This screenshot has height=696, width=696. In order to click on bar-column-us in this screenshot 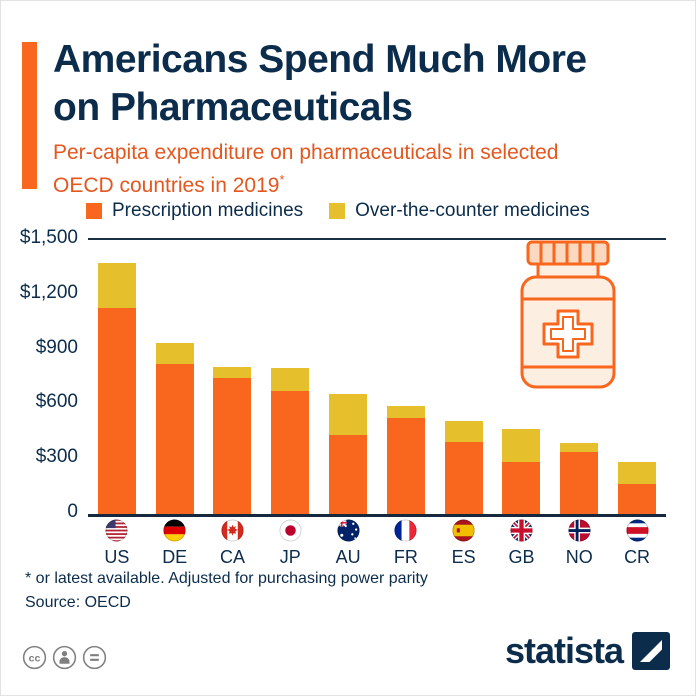, I will do `click(117, 388)`.